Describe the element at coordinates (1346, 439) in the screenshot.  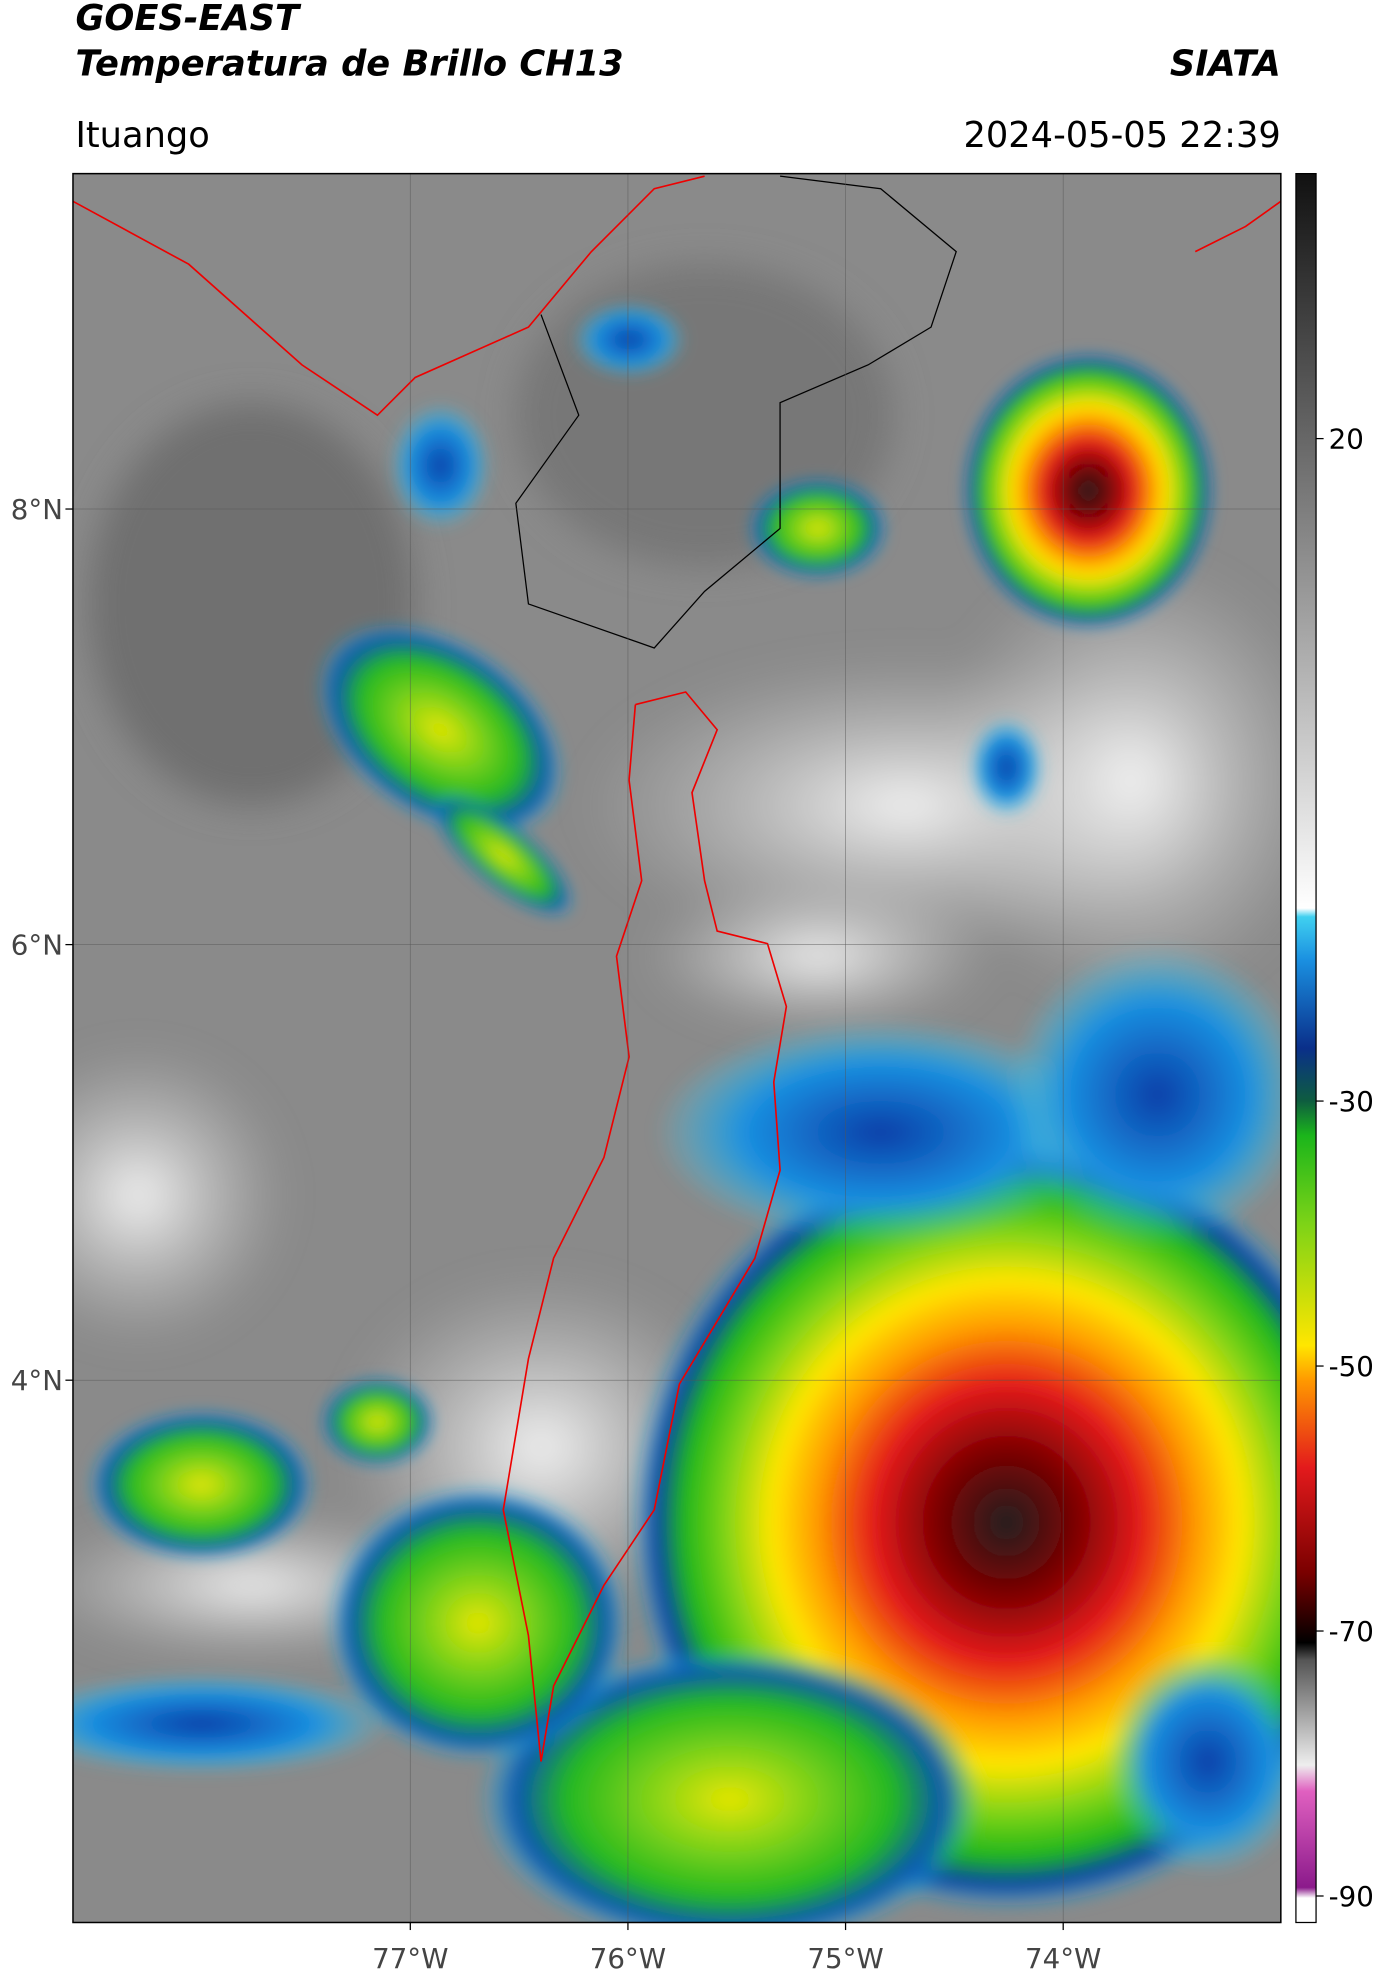
I see `colorbar-tick-label: 20` at that location.